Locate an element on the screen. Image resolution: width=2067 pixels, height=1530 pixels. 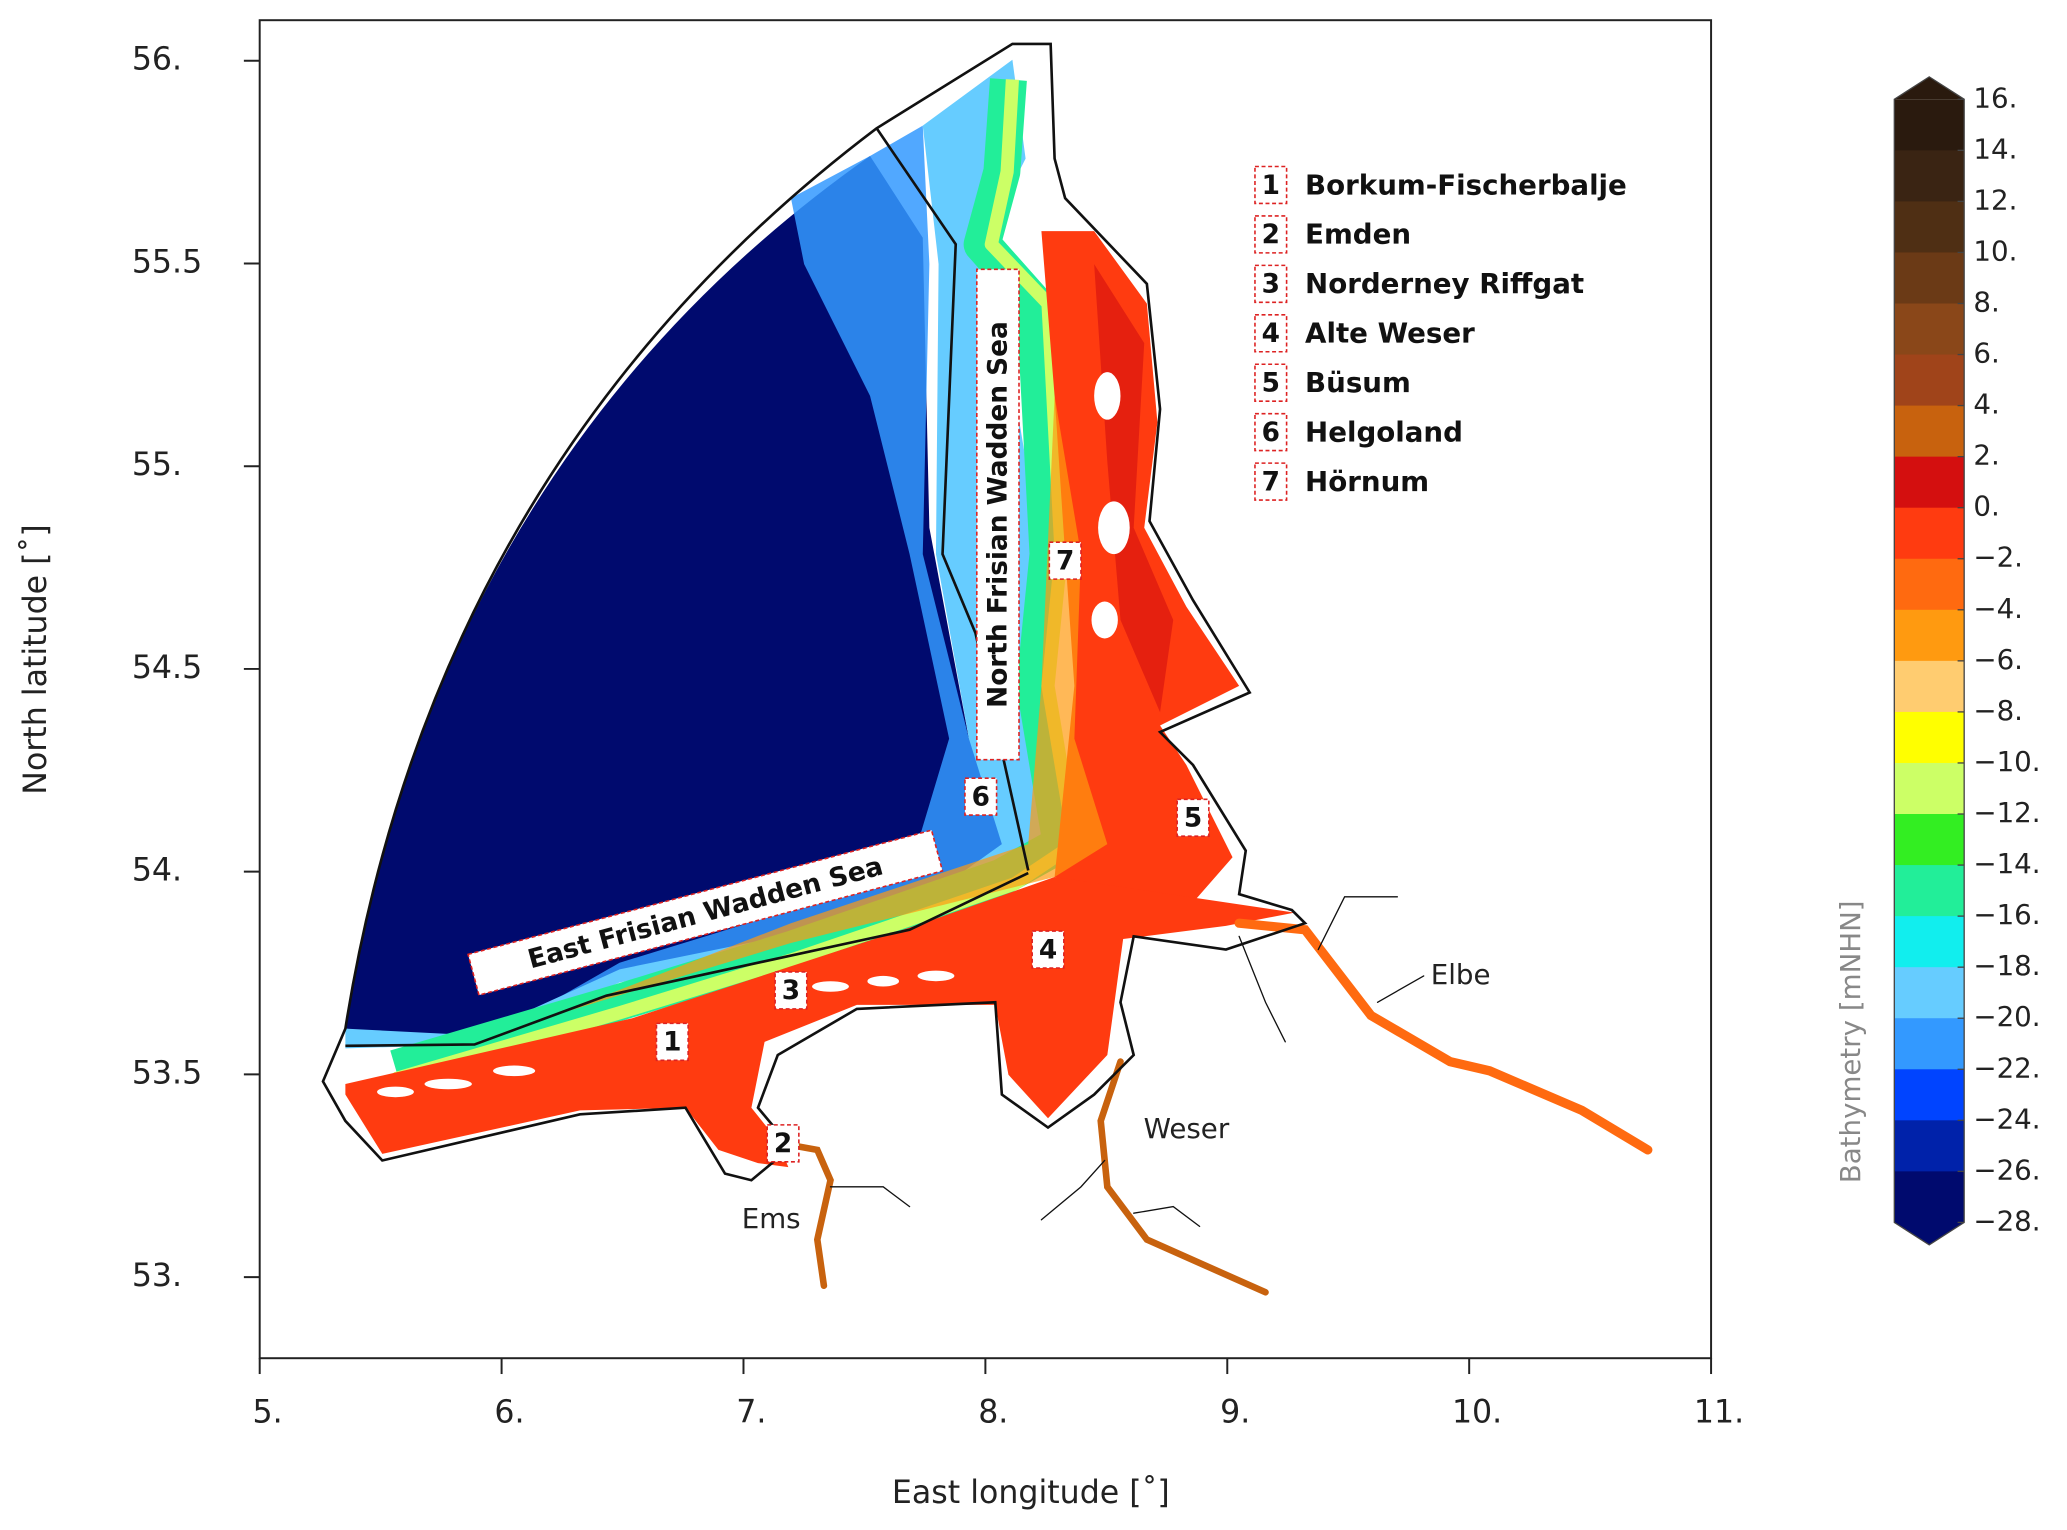
region-boundary is located at coordinates (687, 959).